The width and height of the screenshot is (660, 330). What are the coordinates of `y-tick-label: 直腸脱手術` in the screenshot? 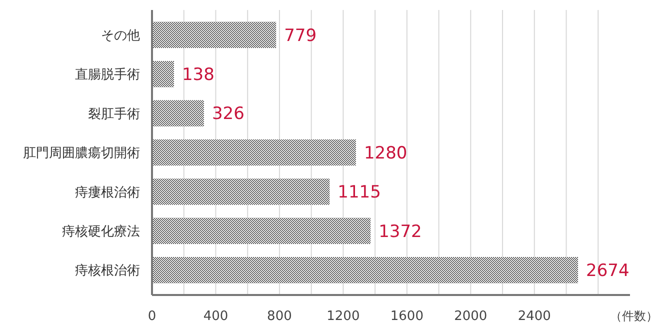 It's located at (107, 75).